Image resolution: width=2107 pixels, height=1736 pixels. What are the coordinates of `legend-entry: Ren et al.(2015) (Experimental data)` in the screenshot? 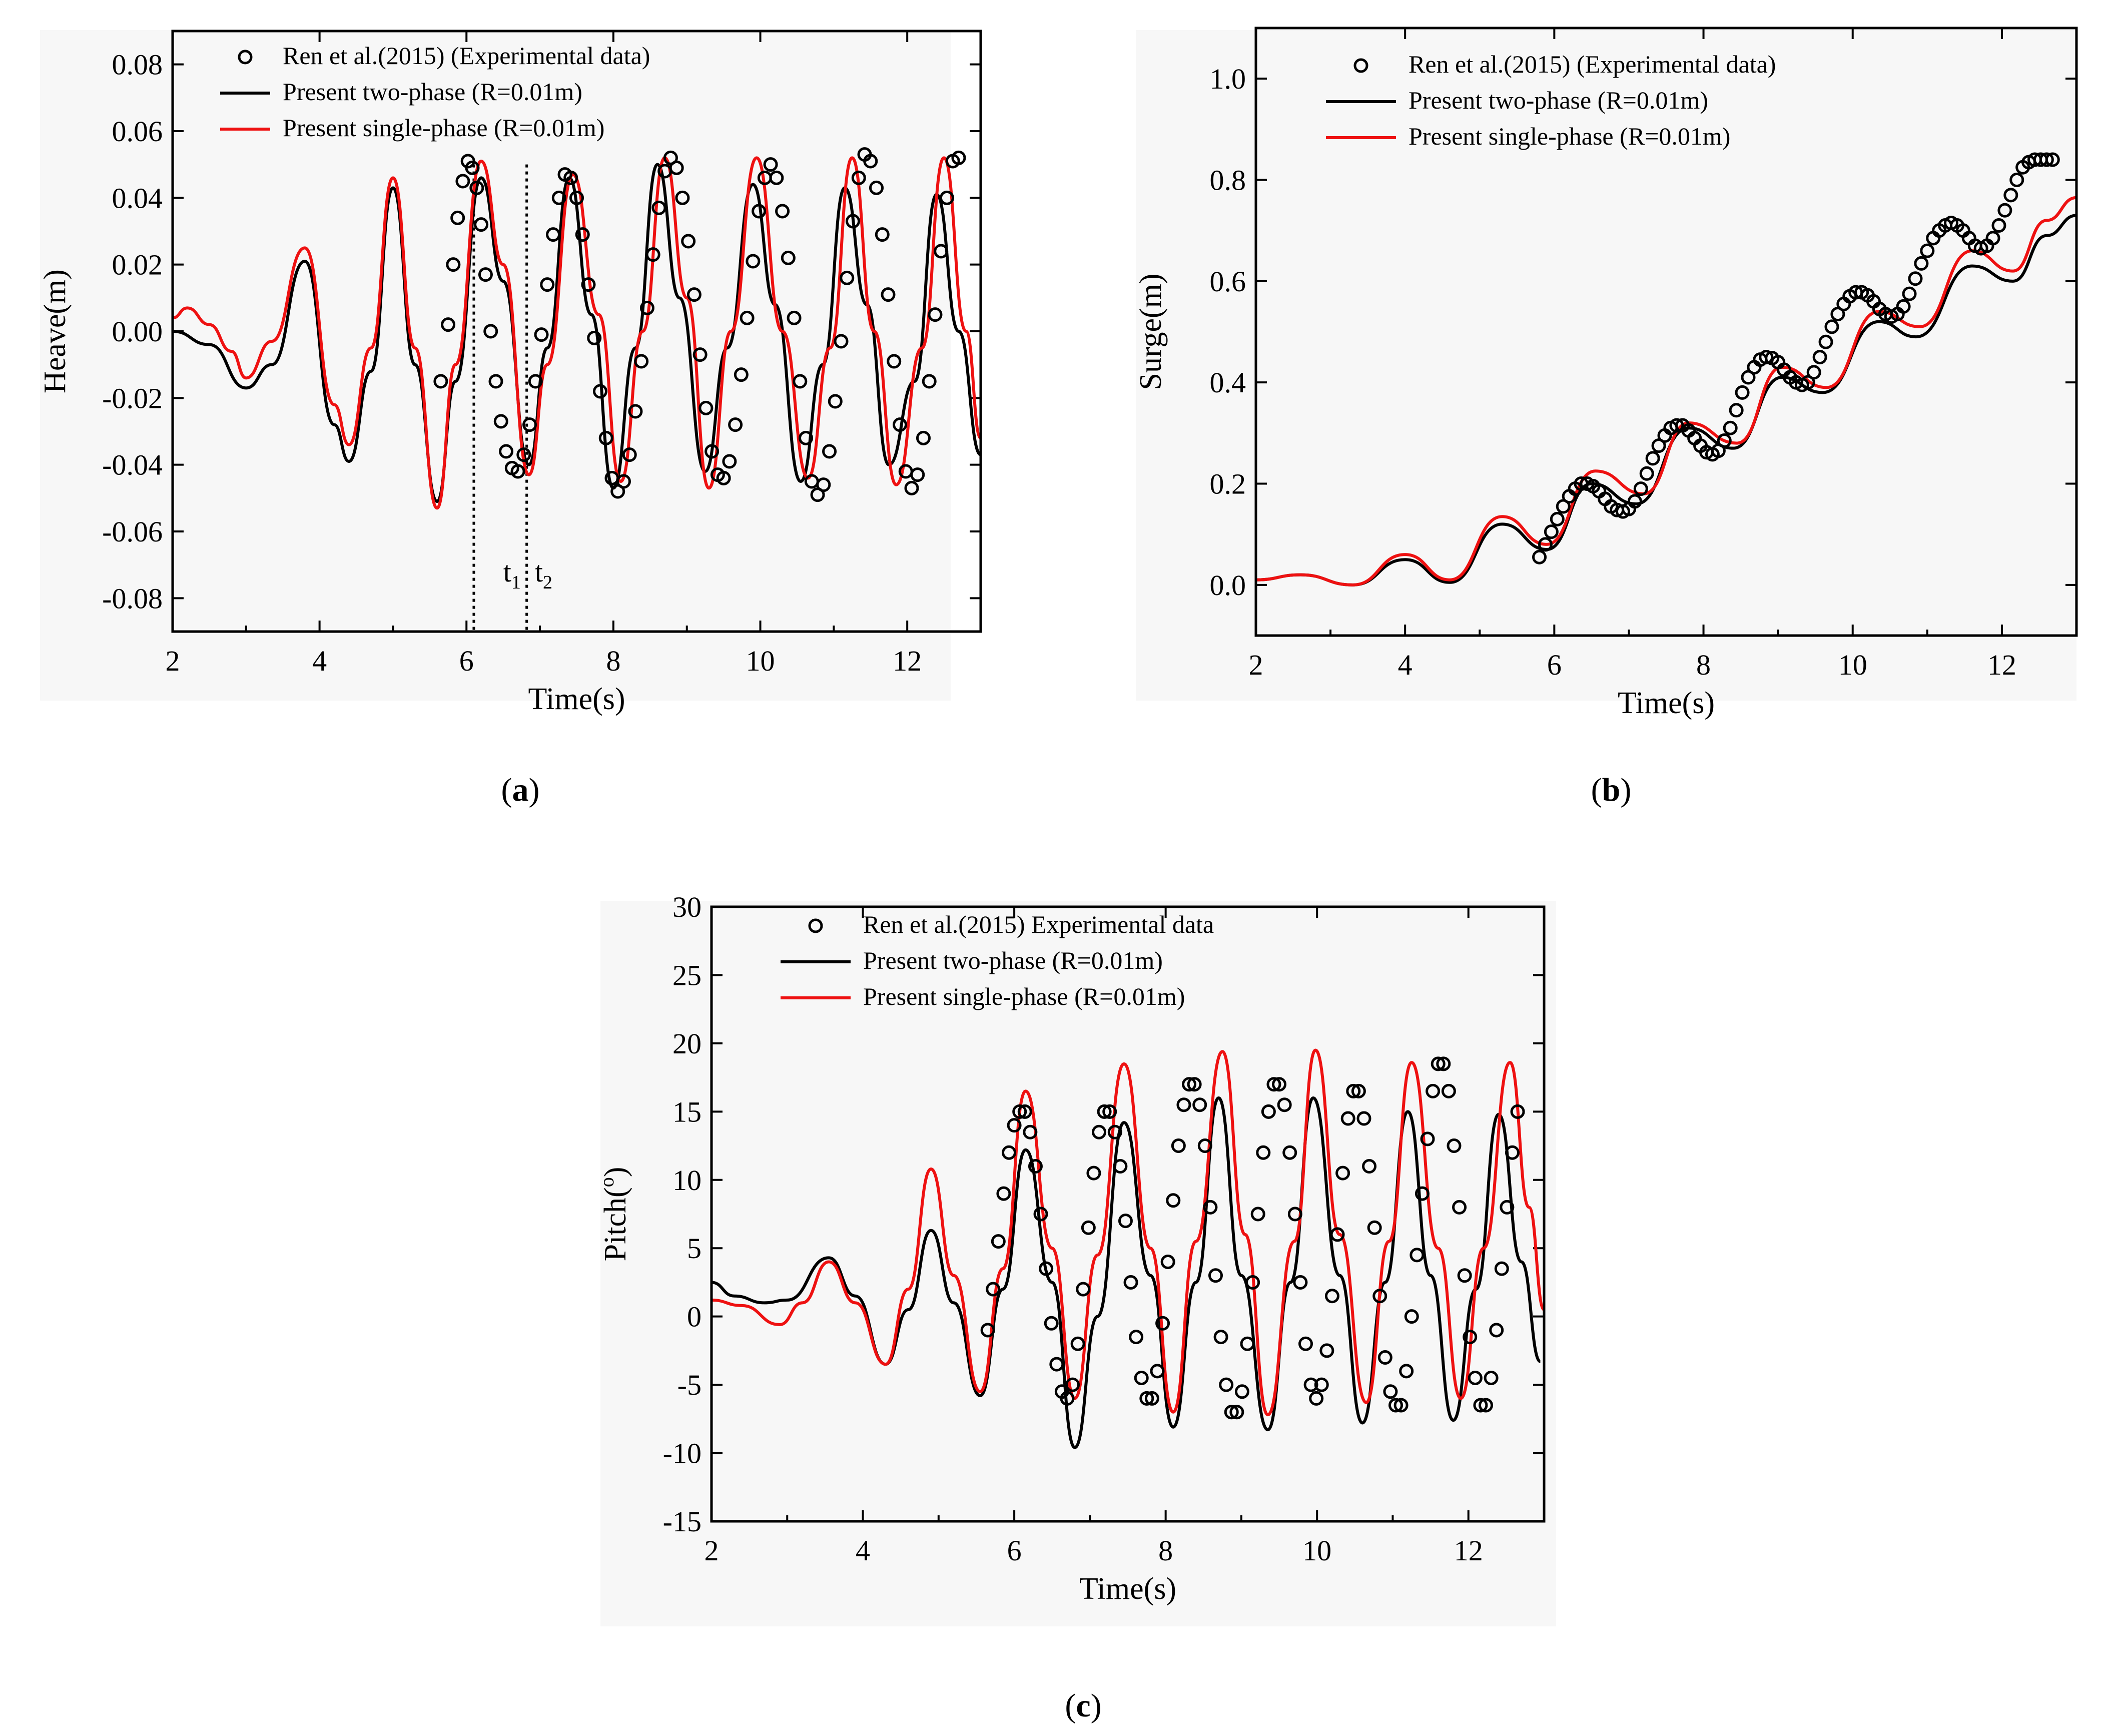 It's located at (467, 56).